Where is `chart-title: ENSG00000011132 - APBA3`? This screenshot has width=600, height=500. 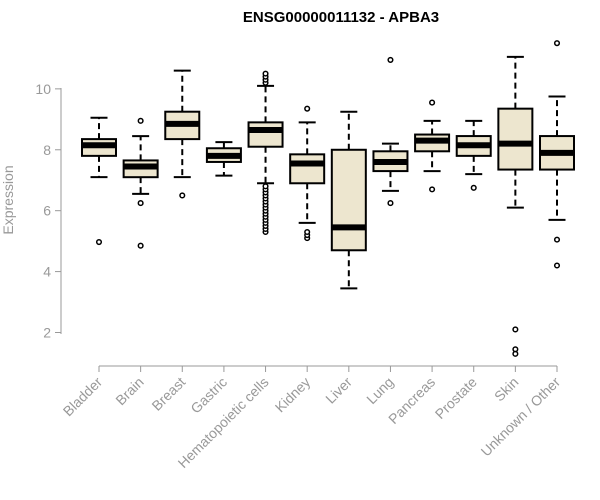 chart-title: ENSG00000011132 - APBA3 is located at coordinates (341, 17).